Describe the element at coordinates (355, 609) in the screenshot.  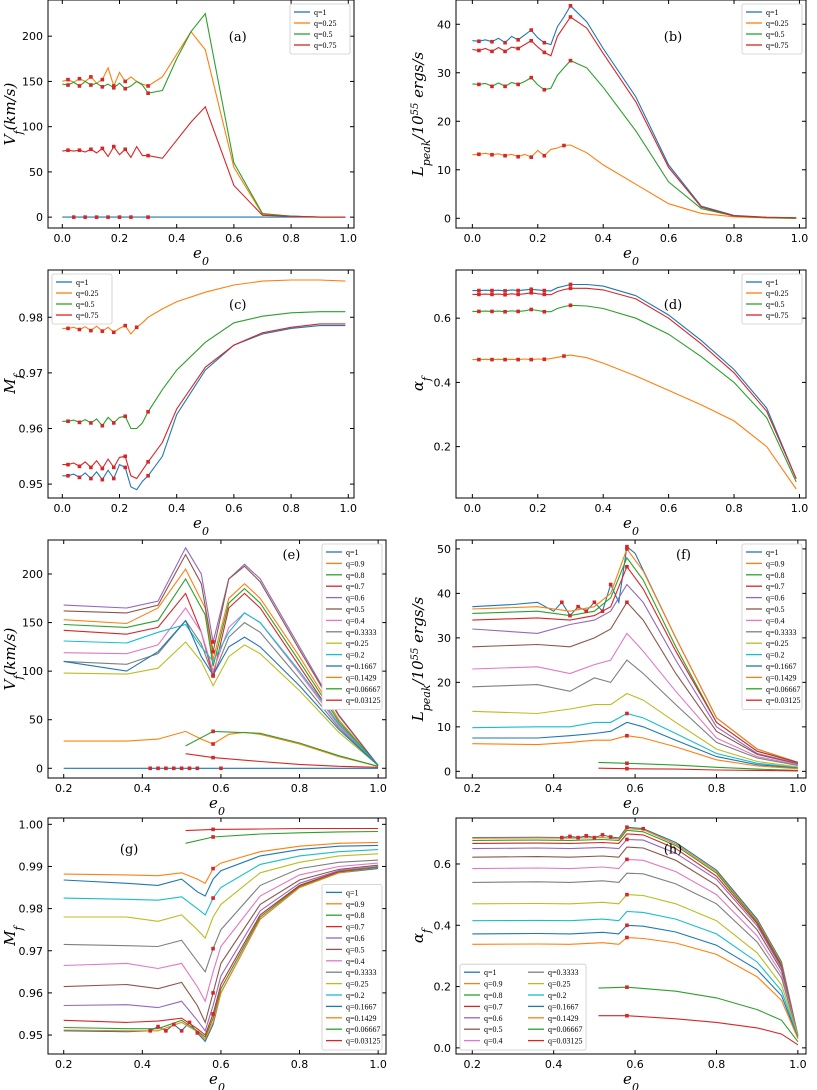
I see `legend-entry: q=0.5` at that location.